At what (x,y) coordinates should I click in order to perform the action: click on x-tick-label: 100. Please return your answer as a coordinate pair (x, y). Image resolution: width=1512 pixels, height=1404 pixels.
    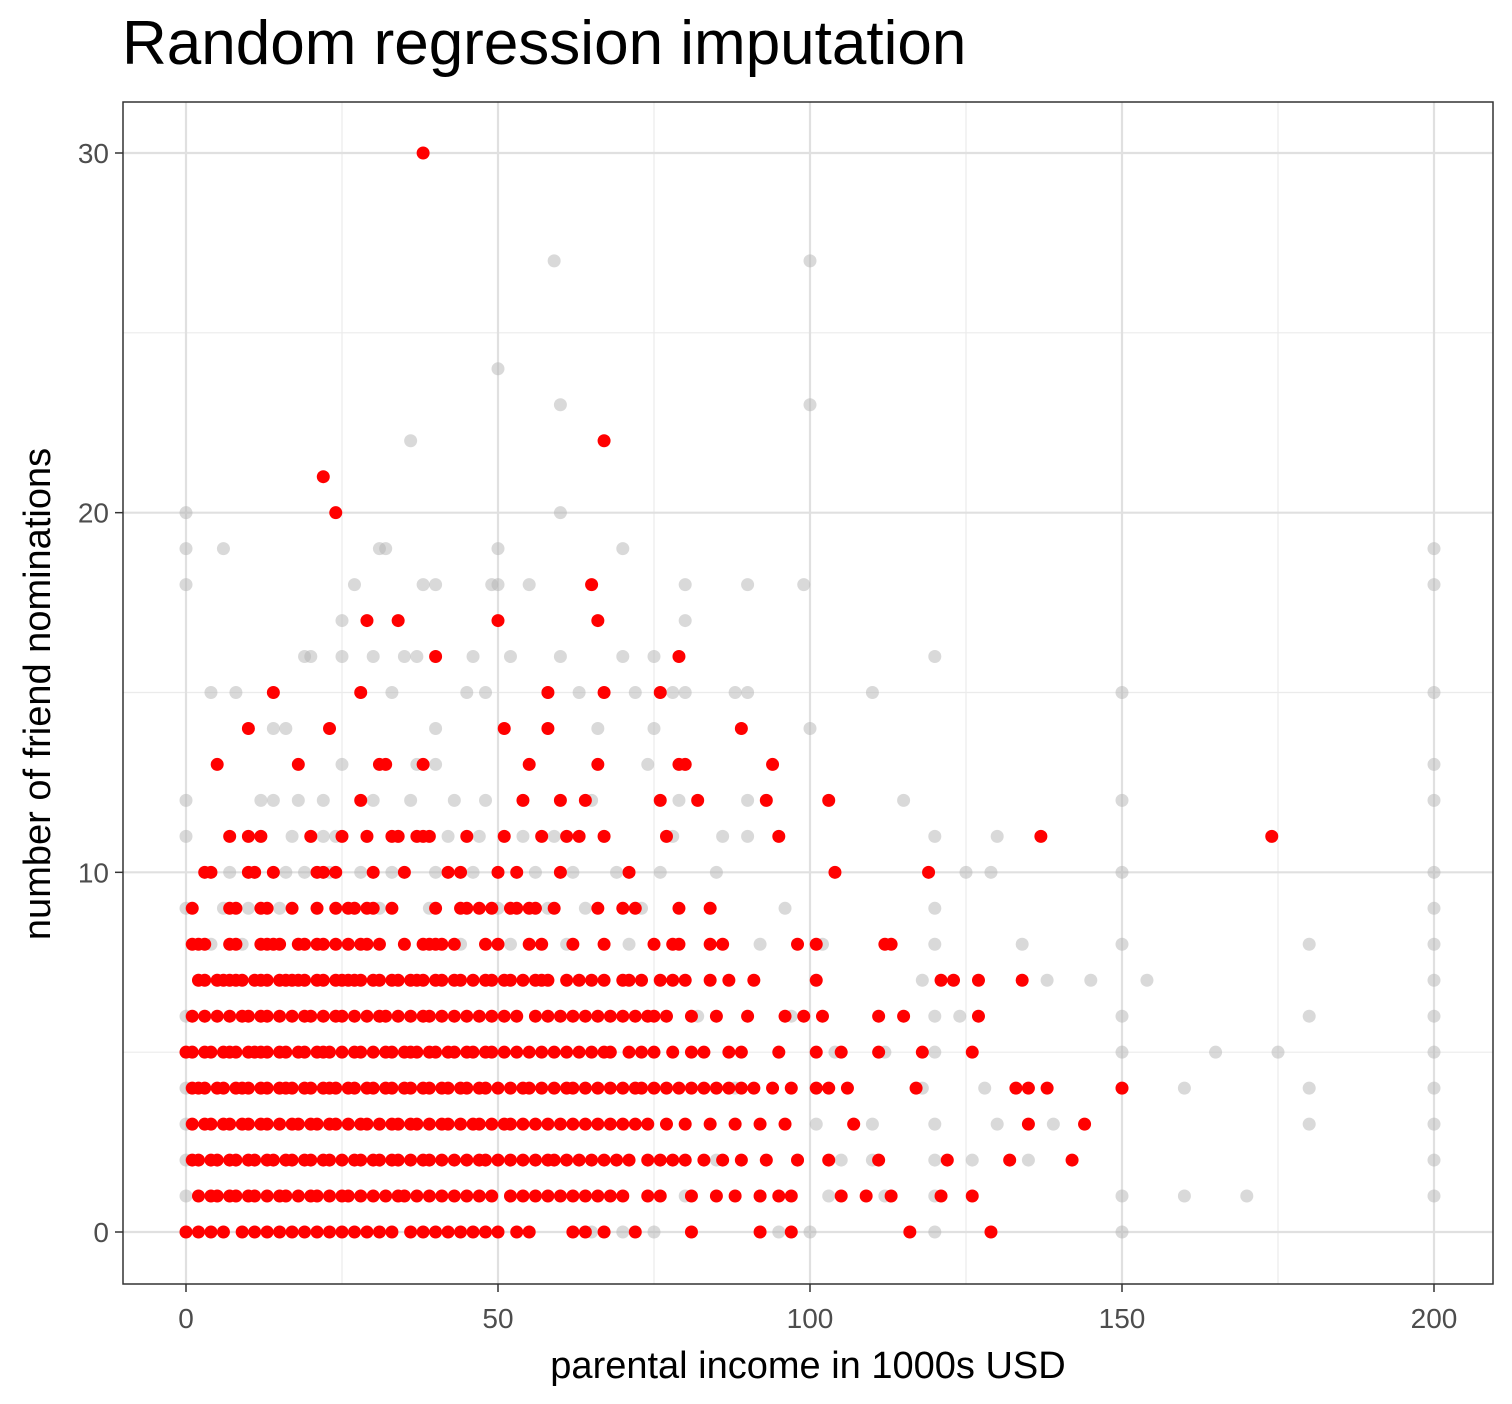
    Looking at the image, I should click on (810, 1318).